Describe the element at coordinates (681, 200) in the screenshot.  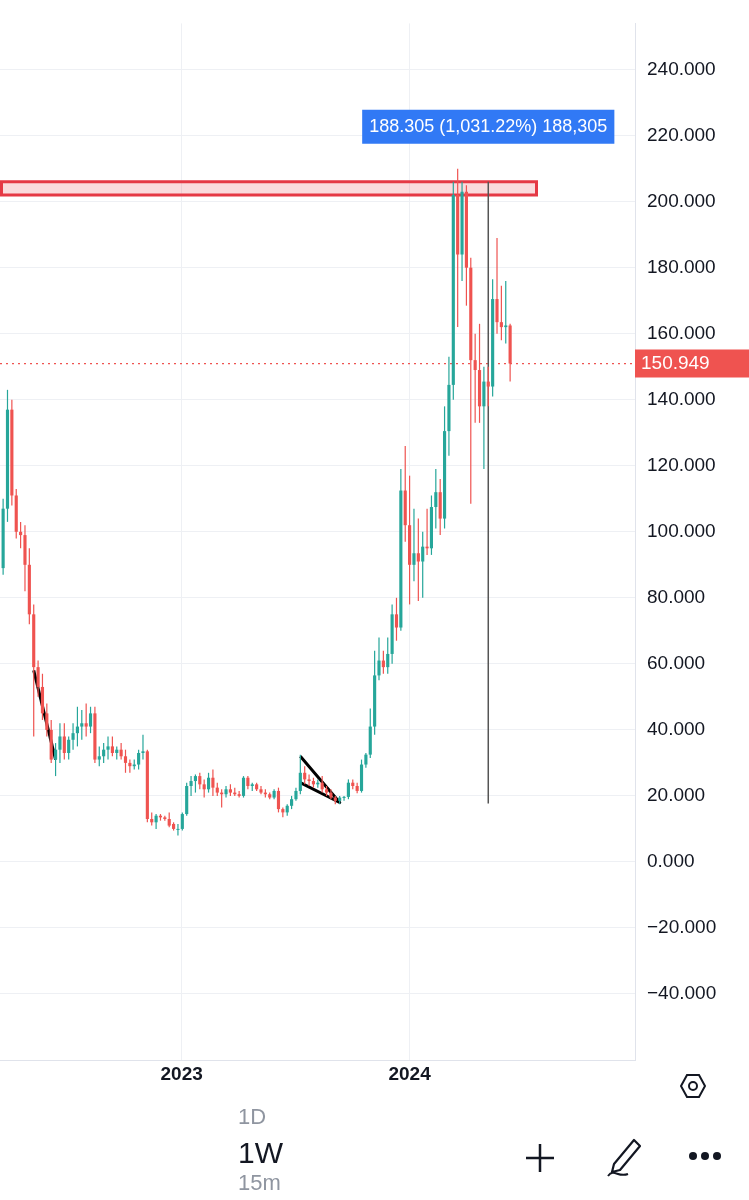
I see `y-tick-label: 200.000` at that location.